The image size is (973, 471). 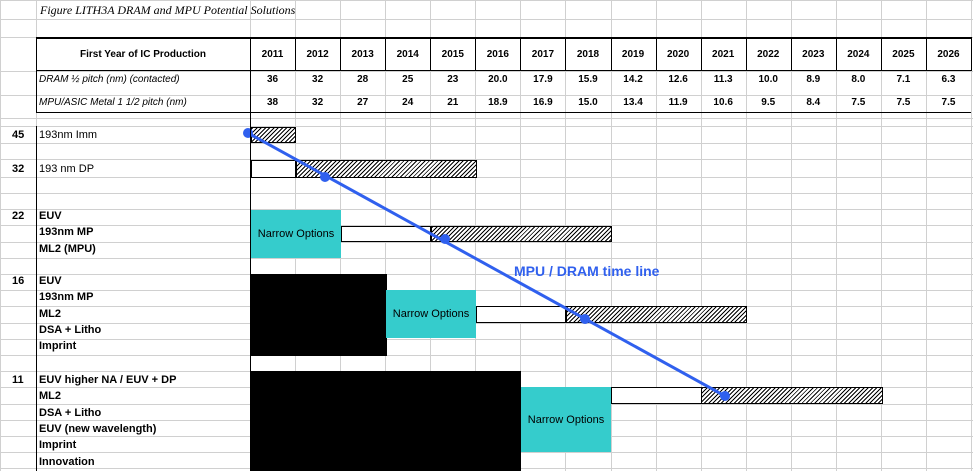 What do you see at coordinates (18, 380) in the screenshot?
I see `node-label: 11` at bounding box center [18, 380].